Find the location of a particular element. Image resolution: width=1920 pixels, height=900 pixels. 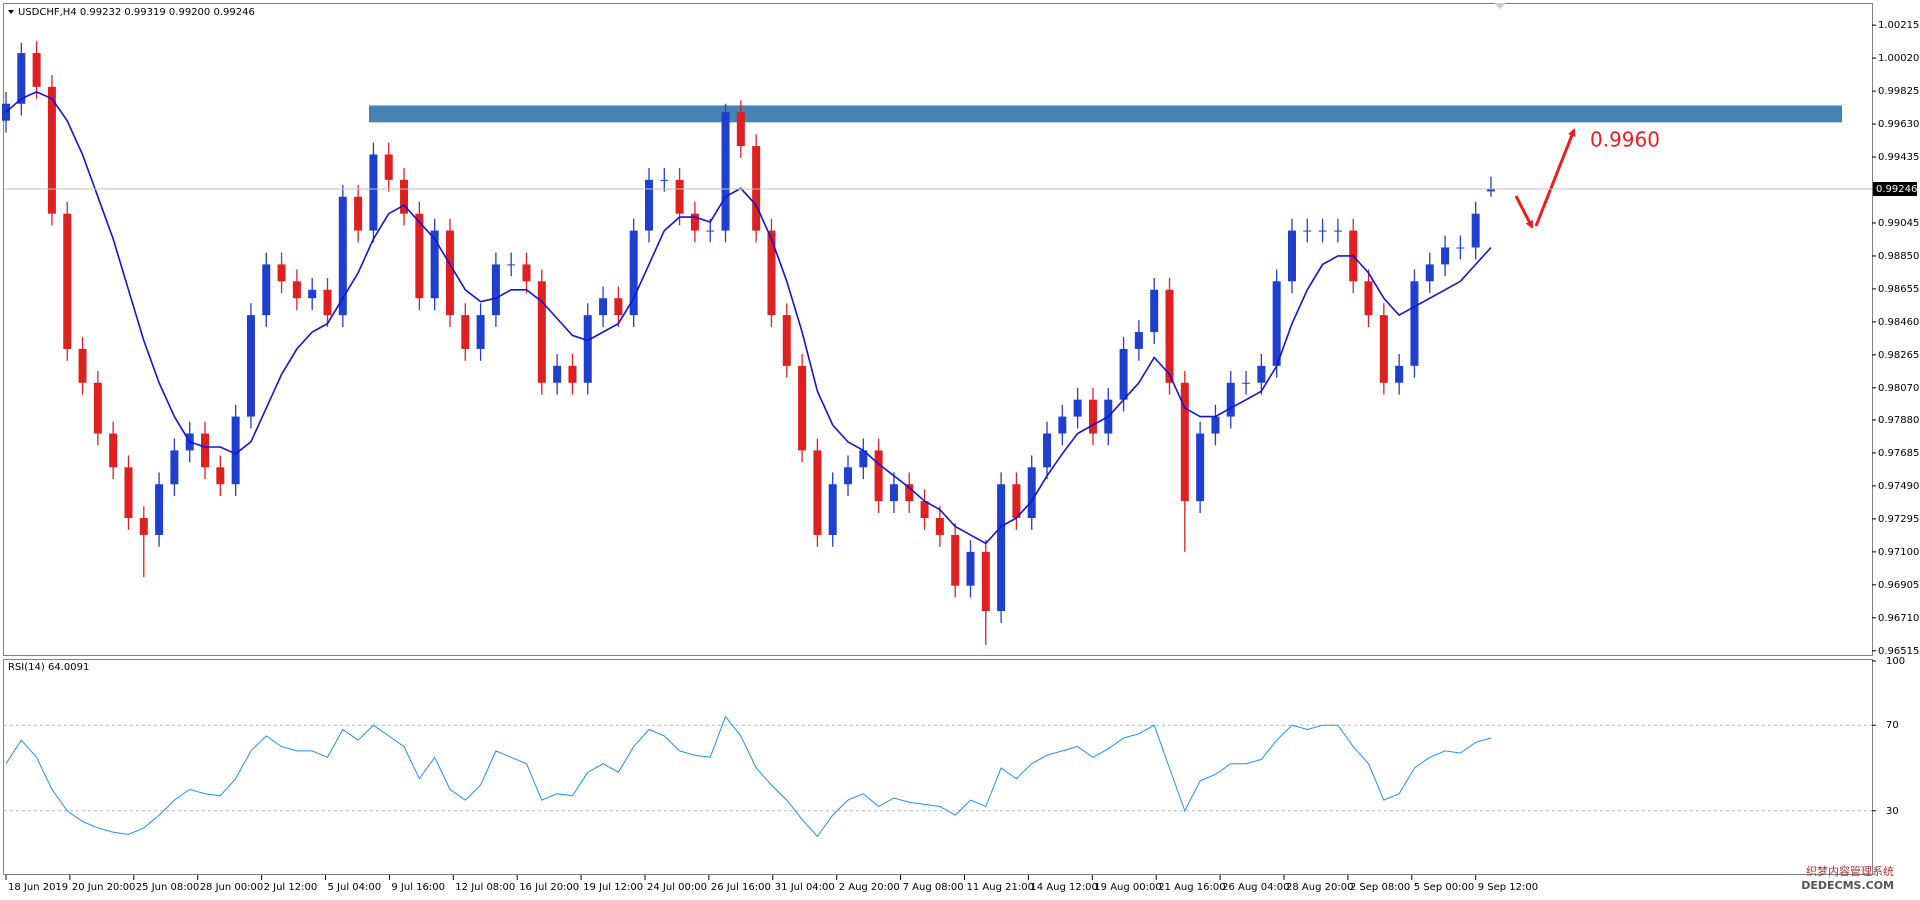

x-tick-label: 11 Aug 21:00 is located at coordinates (1000, 887).